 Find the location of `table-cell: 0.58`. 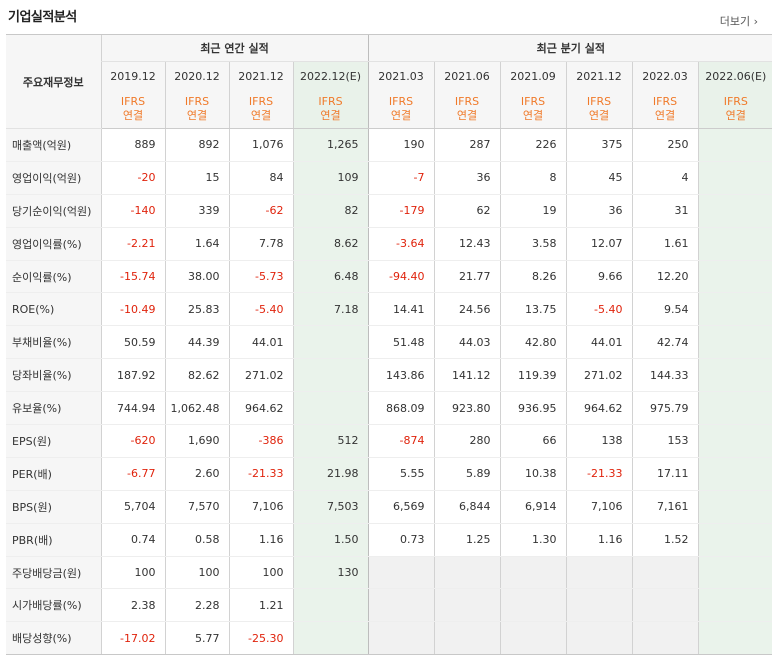

table-cell: 0.58 is located at coordinates (196, 540).